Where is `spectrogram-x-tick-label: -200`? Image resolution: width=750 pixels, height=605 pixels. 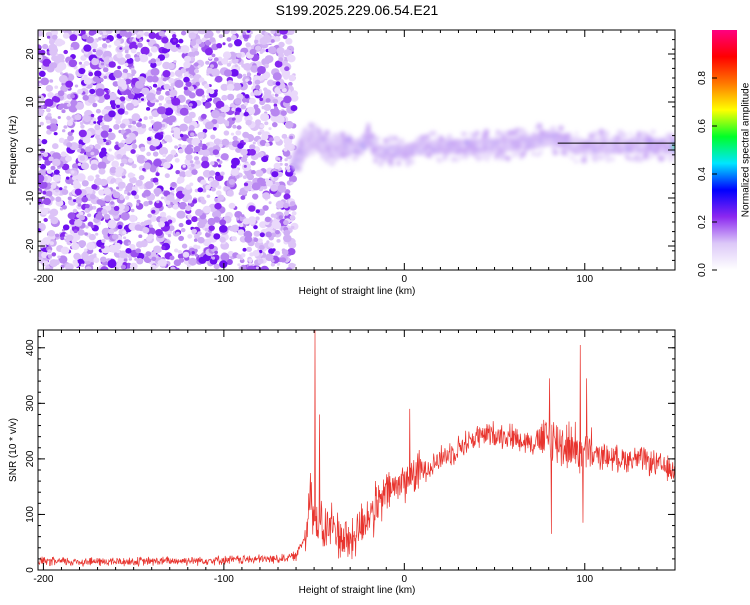
spectrogram-x-tick-label: -200 is located at coordinates (43, 279).